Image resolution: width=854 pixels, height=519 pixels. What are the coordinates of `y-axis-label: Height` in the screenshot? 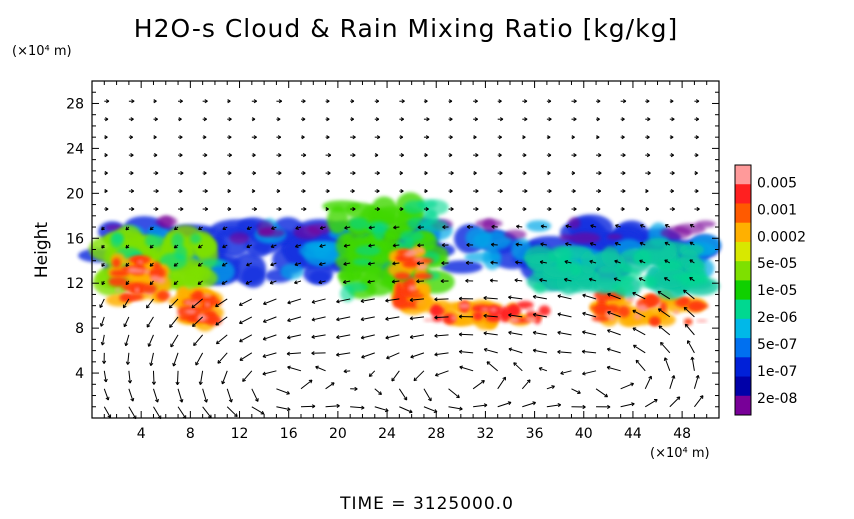 It's located at (42, 250).